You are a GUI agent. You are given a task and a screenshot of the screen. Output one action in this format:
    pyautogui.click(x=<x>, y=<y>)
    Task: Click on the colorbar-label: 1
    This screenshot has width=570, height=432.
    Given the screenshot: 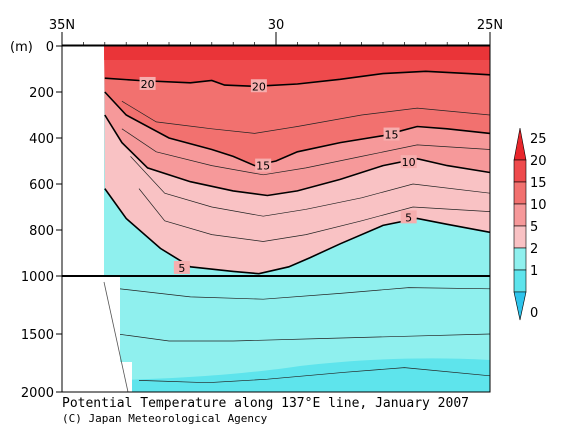 What is the action you would take?
    pyautogui.click(x=534, y=271)
    